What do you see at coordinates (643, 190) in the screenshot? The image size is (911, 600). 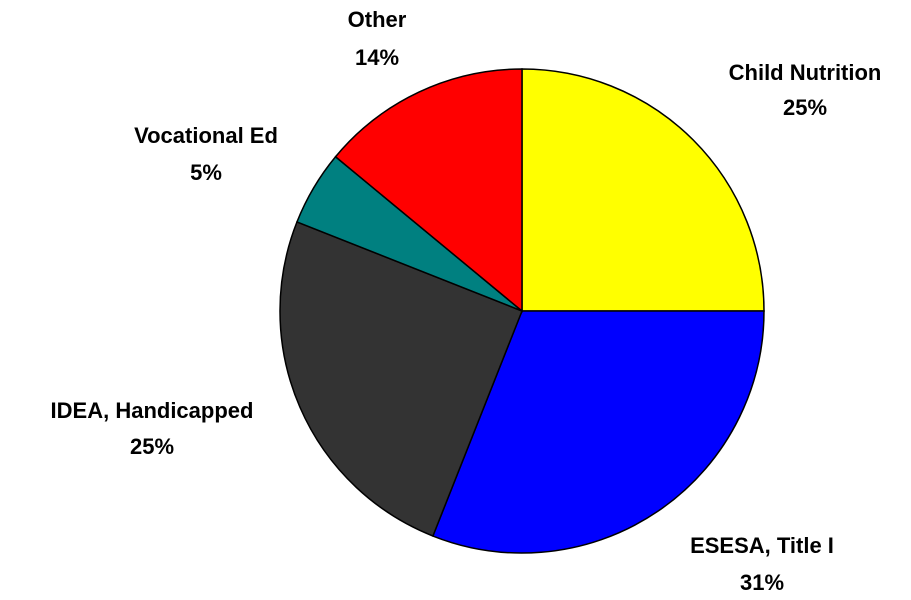 I see `pie-slice-child-nutrition` at bounding box center [643, 190].